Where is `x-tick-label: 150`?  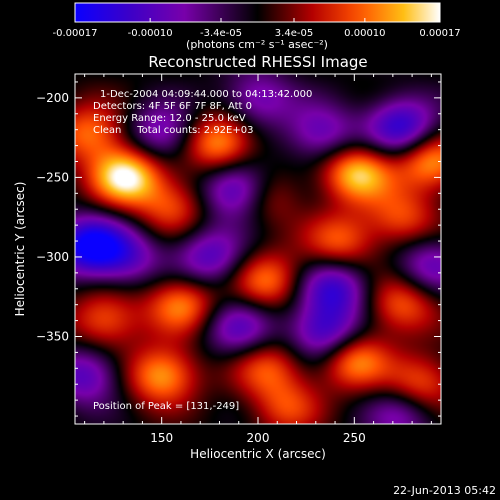 x-tick-label: 150 is located at coordinates (161, 438).